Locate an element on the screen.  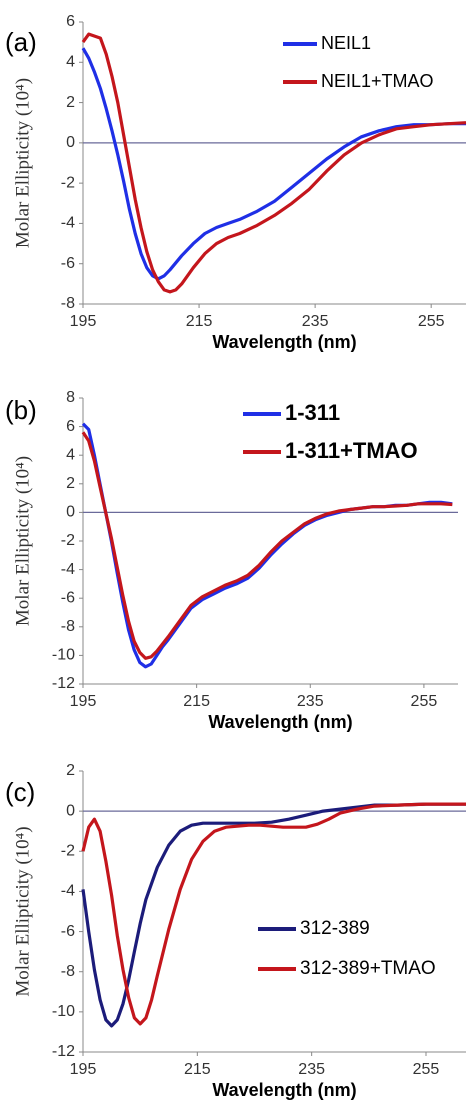
legend-label: NEIL1 is located at coordinates (346, 43).